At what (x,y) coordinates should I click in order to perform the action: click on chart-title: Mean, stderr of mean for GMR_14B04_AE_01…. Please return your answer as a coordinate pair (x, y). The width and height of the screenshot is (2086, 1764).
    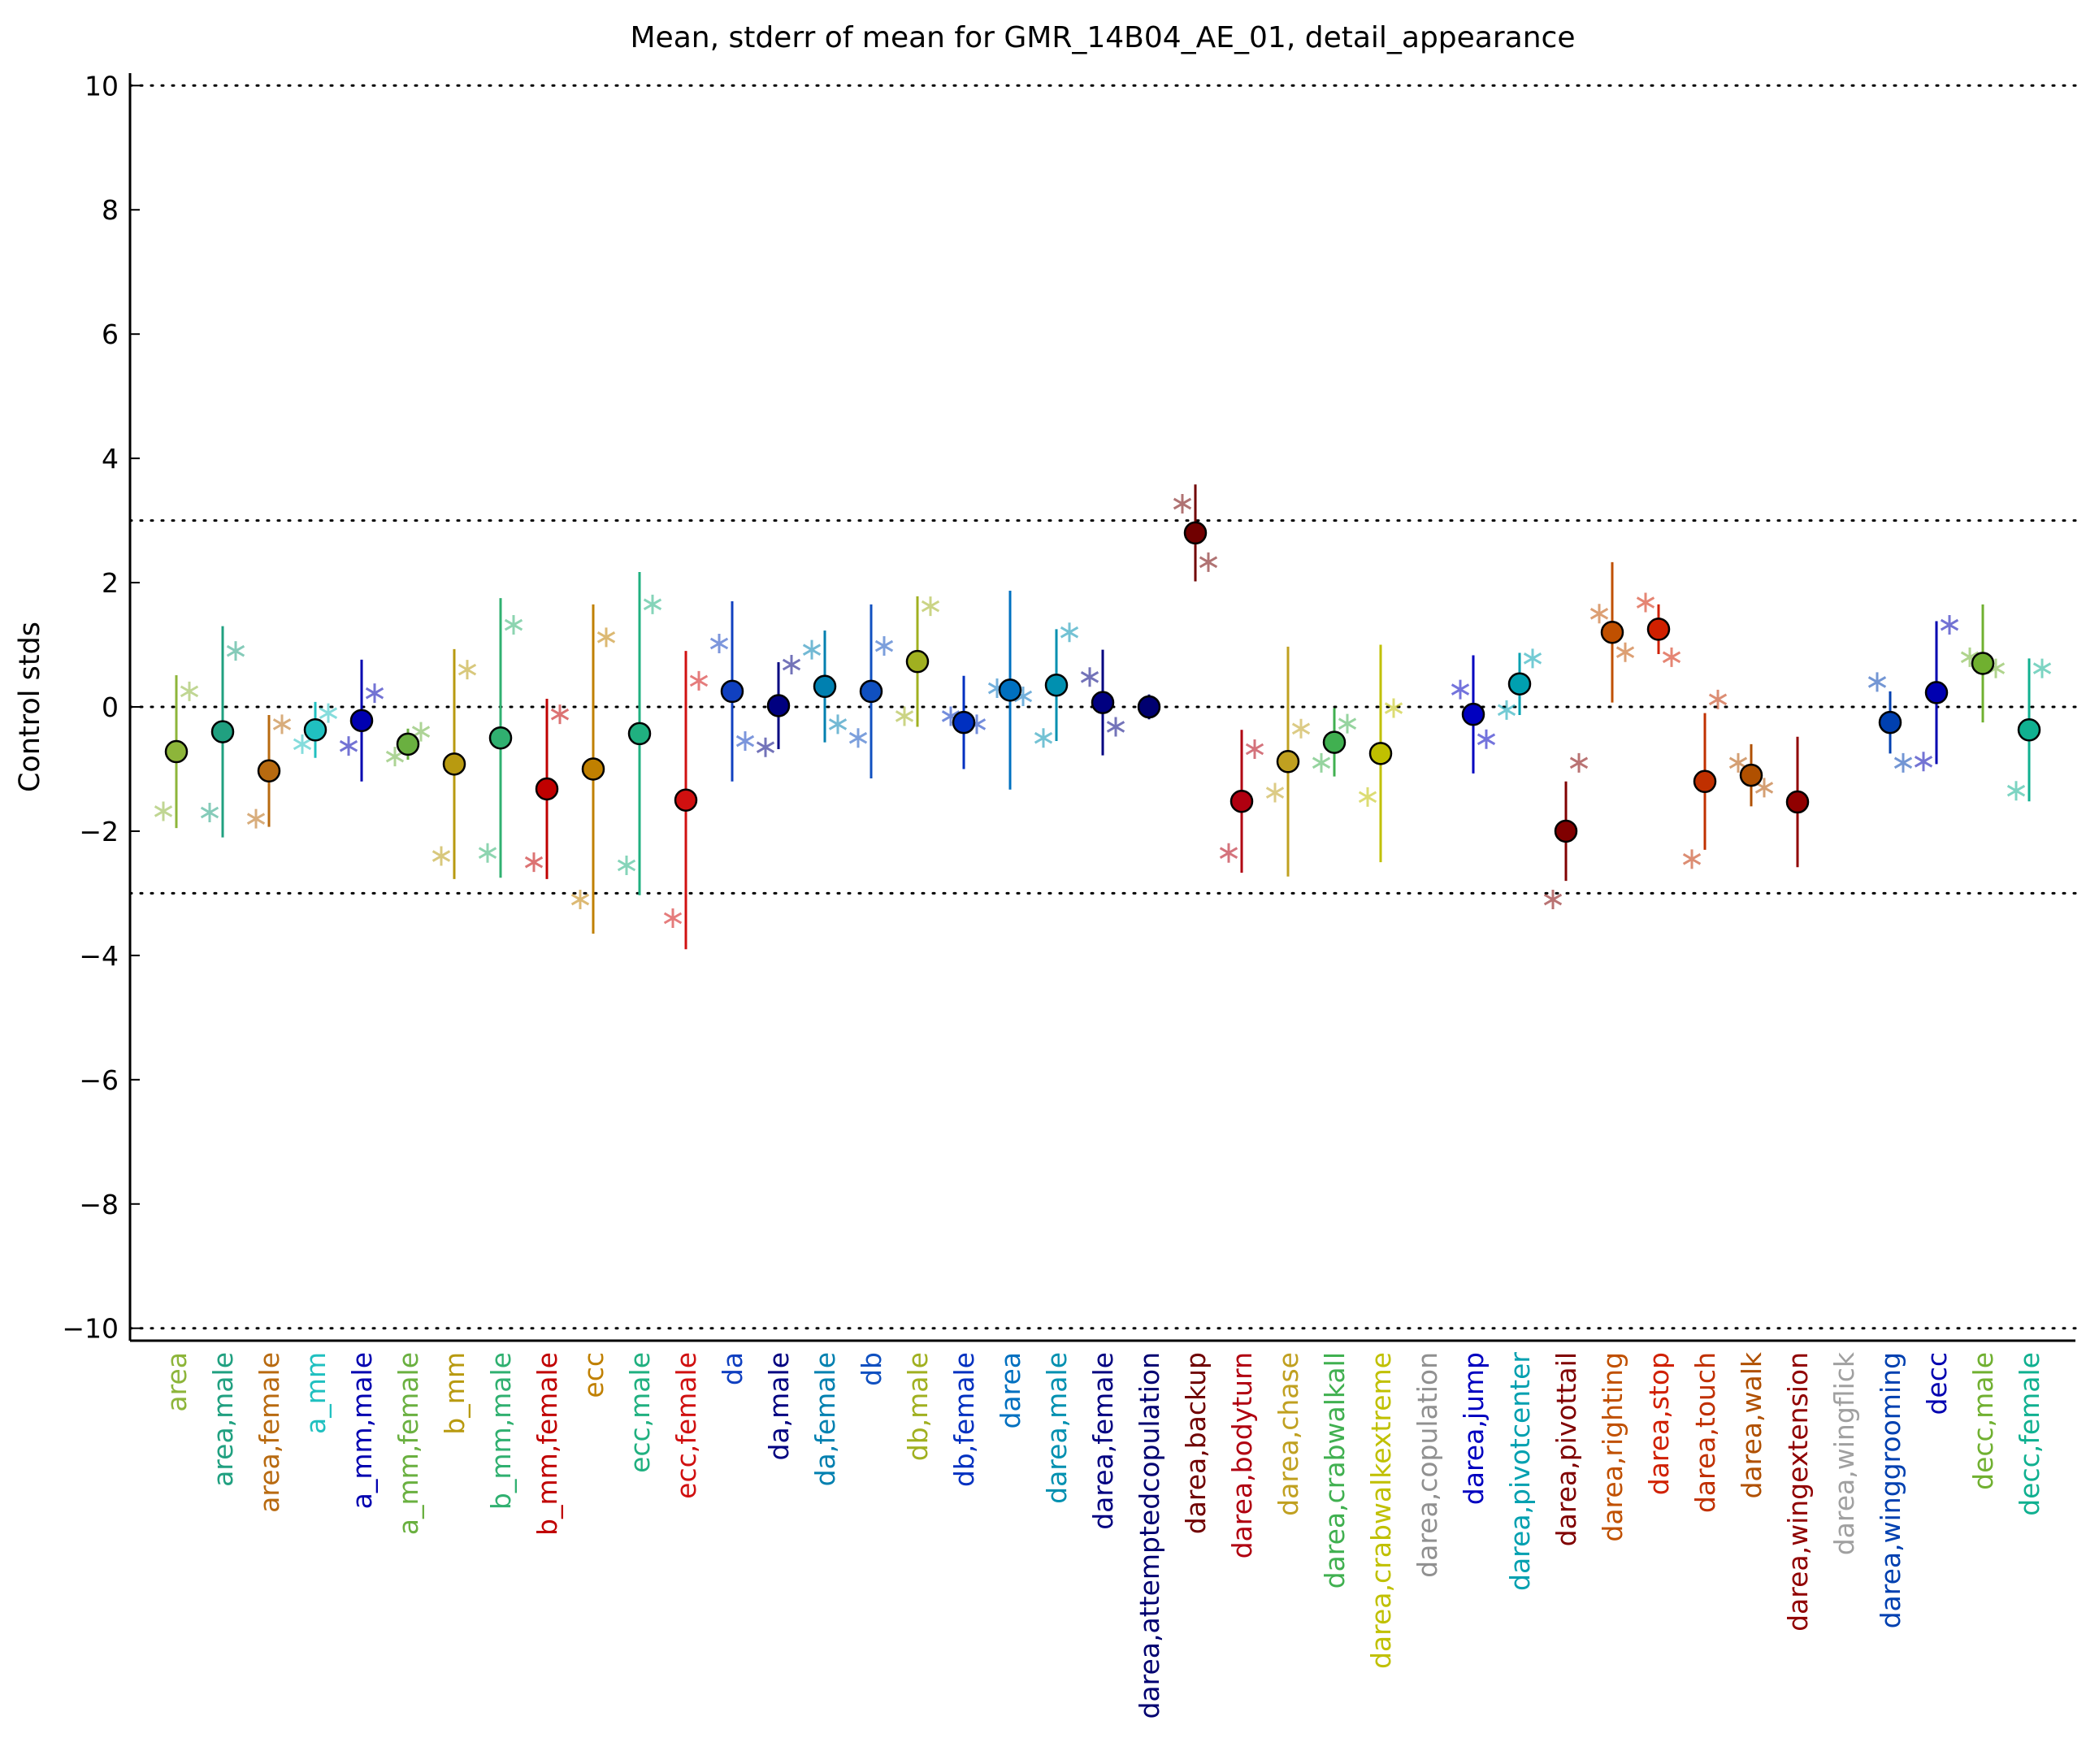
    Looking at the image, I should click on (1102, 37).